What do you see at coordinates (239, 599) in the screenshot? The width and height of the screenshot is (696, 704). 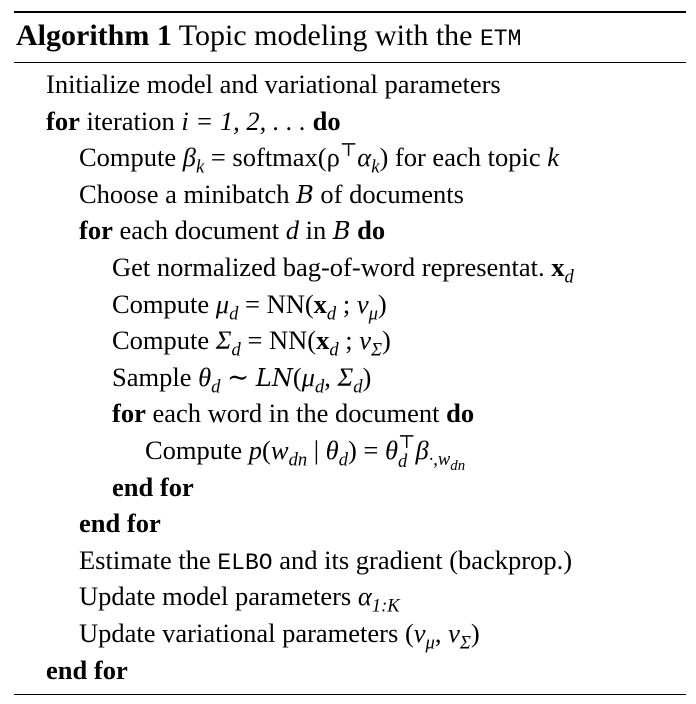 I see `line-update-model: Update model parameters α1:K` at bounding box center [239, 599].